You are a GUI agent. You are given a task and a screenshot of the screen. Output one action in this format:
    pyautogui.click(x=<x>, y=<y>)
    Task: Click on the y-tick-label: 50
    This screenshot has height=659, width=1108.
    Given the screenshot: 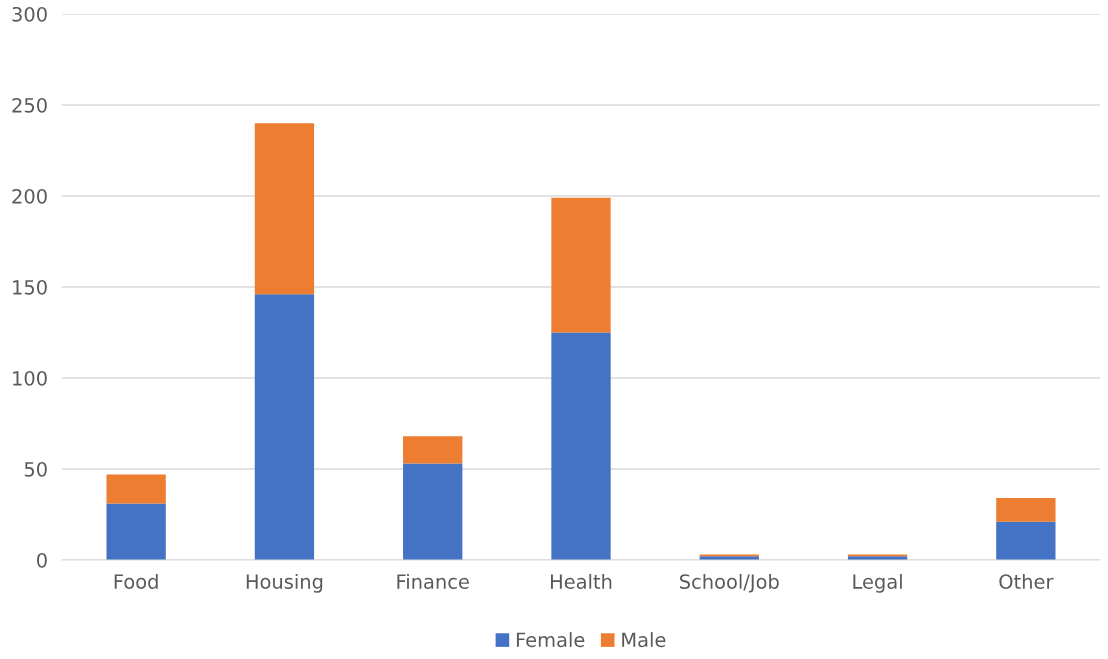 What is the action you would take?
    pyautogui.click(x=35, y=469)
    